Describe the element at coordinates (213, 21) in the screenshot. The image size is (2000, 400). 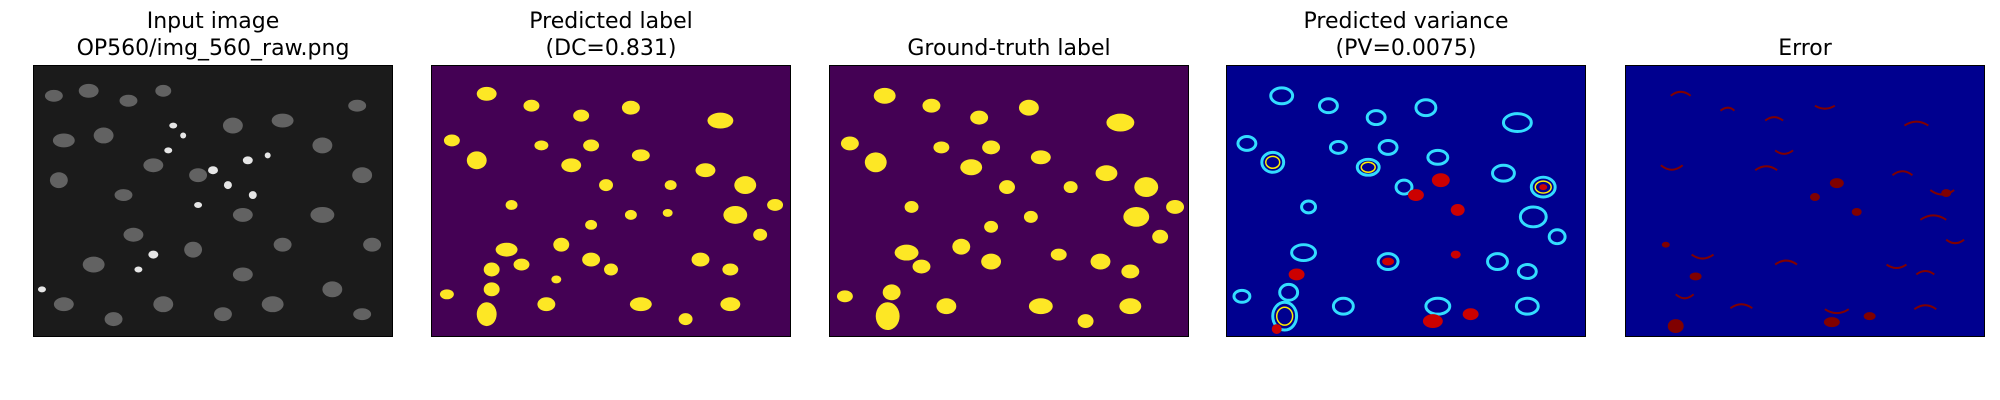
I see `title-text: Input image` at that location.